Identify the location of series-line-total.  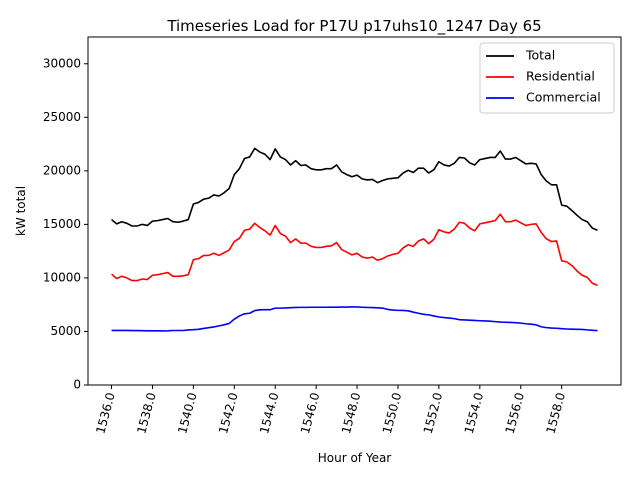
(354, 189).